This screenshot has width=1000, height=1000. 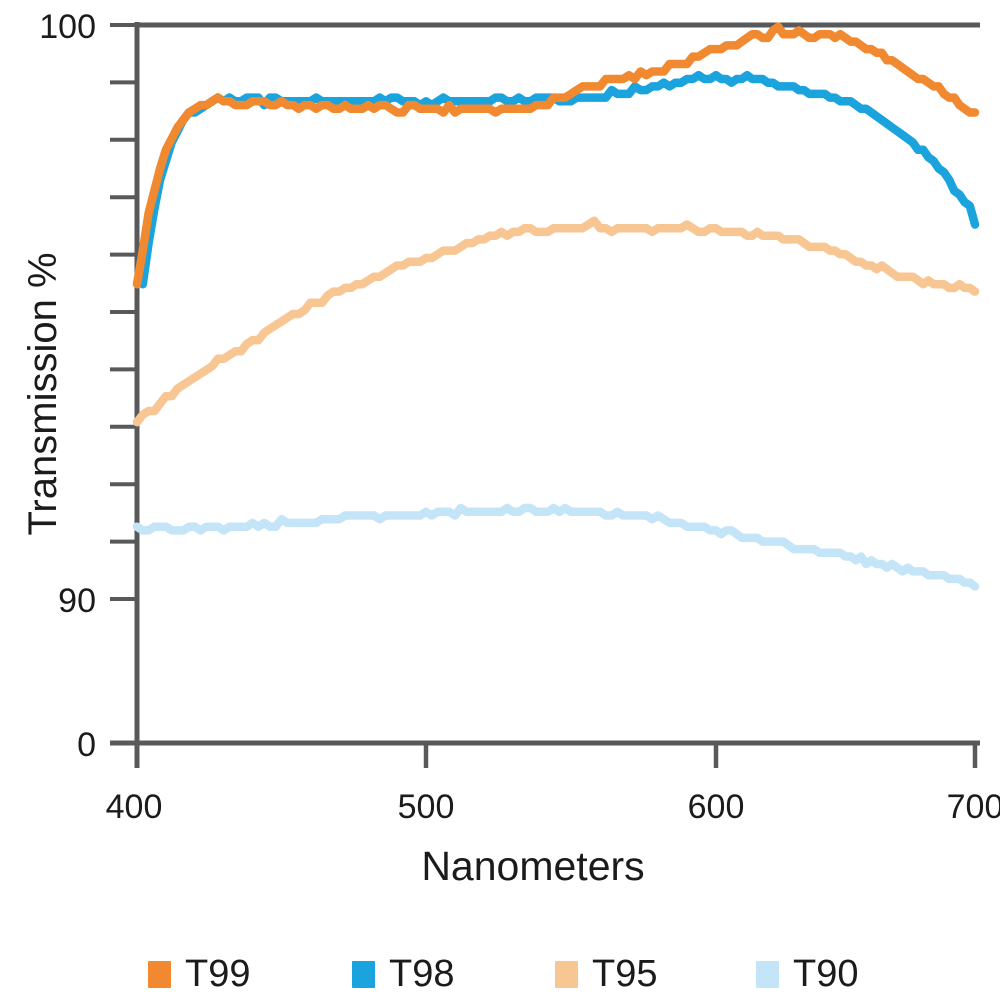 I want to click on y-axis-title: Transmission %, so click(x=43, y=393).